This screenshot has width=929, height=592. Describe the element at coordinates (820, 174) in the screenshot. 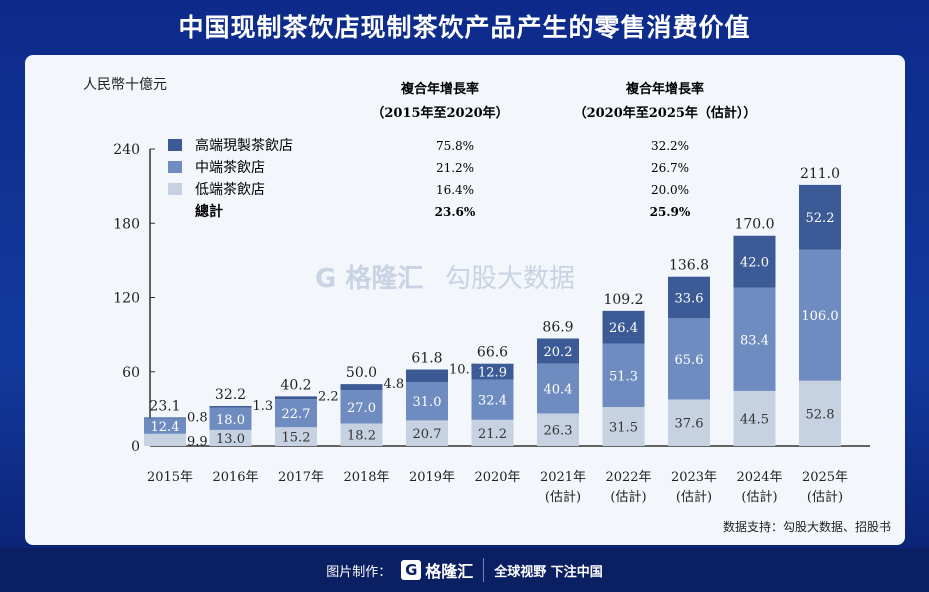

I see `total-label: 211.0` at that location.